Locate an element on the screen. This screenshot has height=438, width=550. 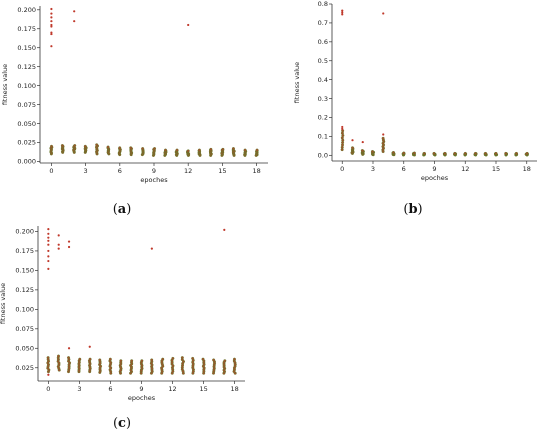
y-tick-label: 0.4 is located at coordinates (323, 80).